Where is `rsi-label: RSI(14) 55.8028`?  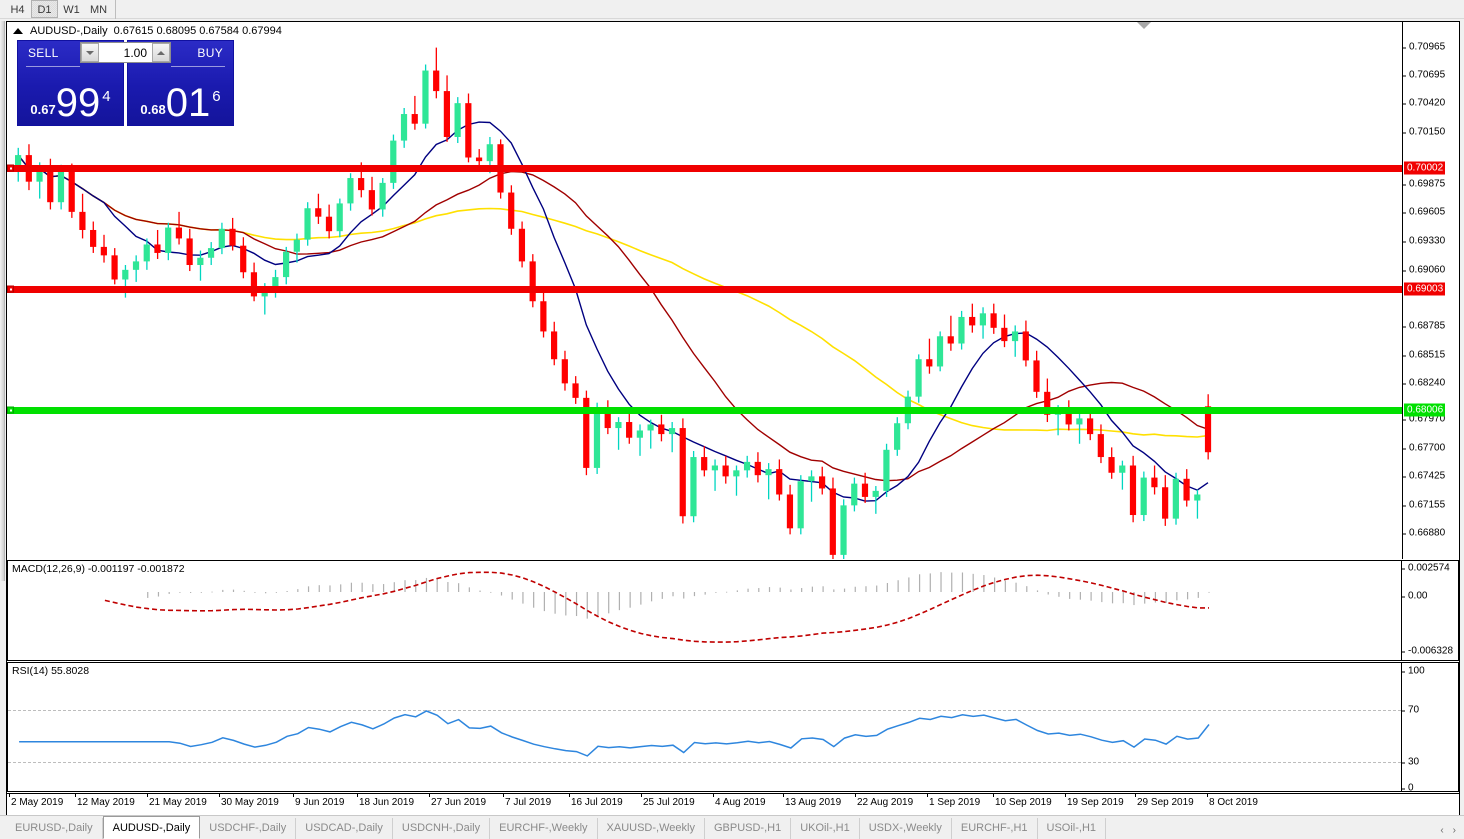 rsi-label: RSI(14) 55.8028 is located at coordinates (51, 671).